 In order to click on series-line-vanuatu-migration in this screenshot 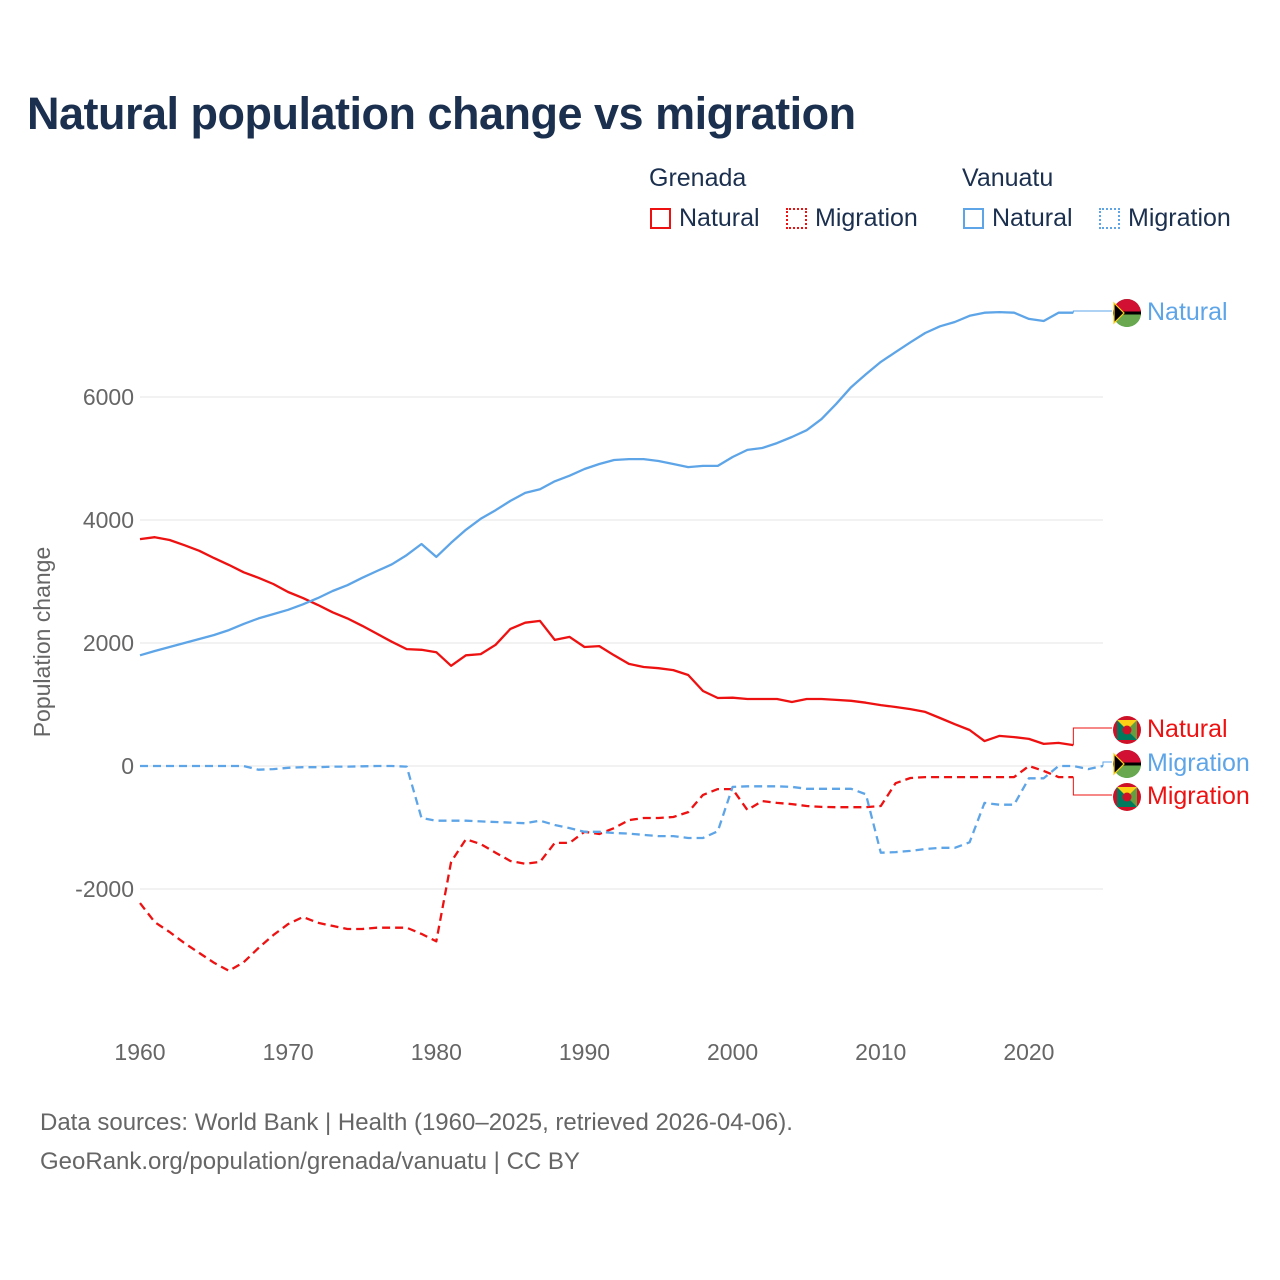, I will do `click(622, 809)`.